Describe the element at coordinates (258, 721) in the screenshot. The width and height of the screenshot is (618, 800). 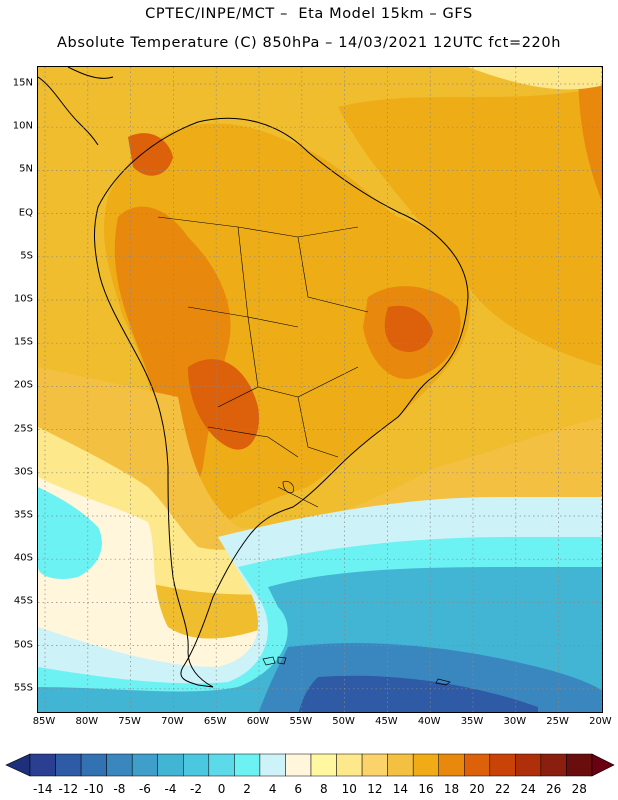
I see `lon-label: 60W` at that location.